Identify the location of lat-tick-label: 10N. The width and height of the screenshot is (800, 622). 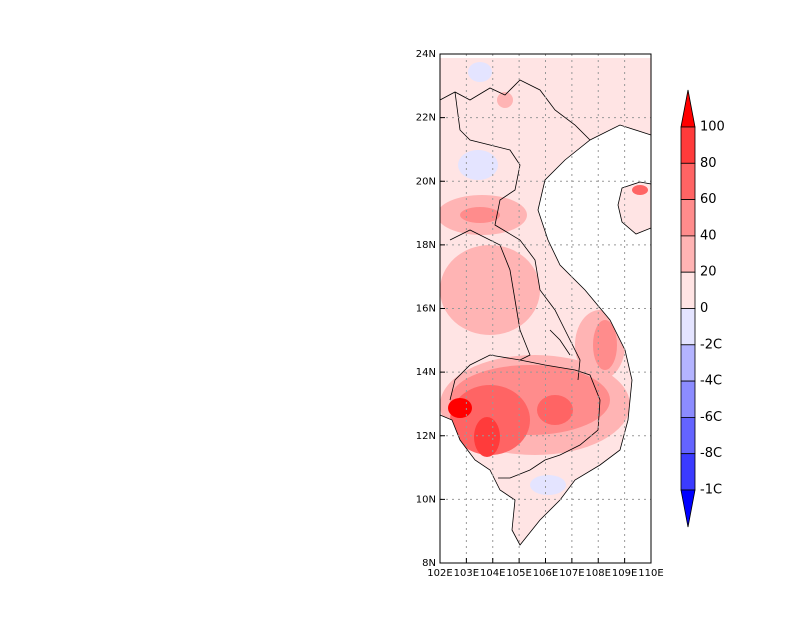
(426, 499).